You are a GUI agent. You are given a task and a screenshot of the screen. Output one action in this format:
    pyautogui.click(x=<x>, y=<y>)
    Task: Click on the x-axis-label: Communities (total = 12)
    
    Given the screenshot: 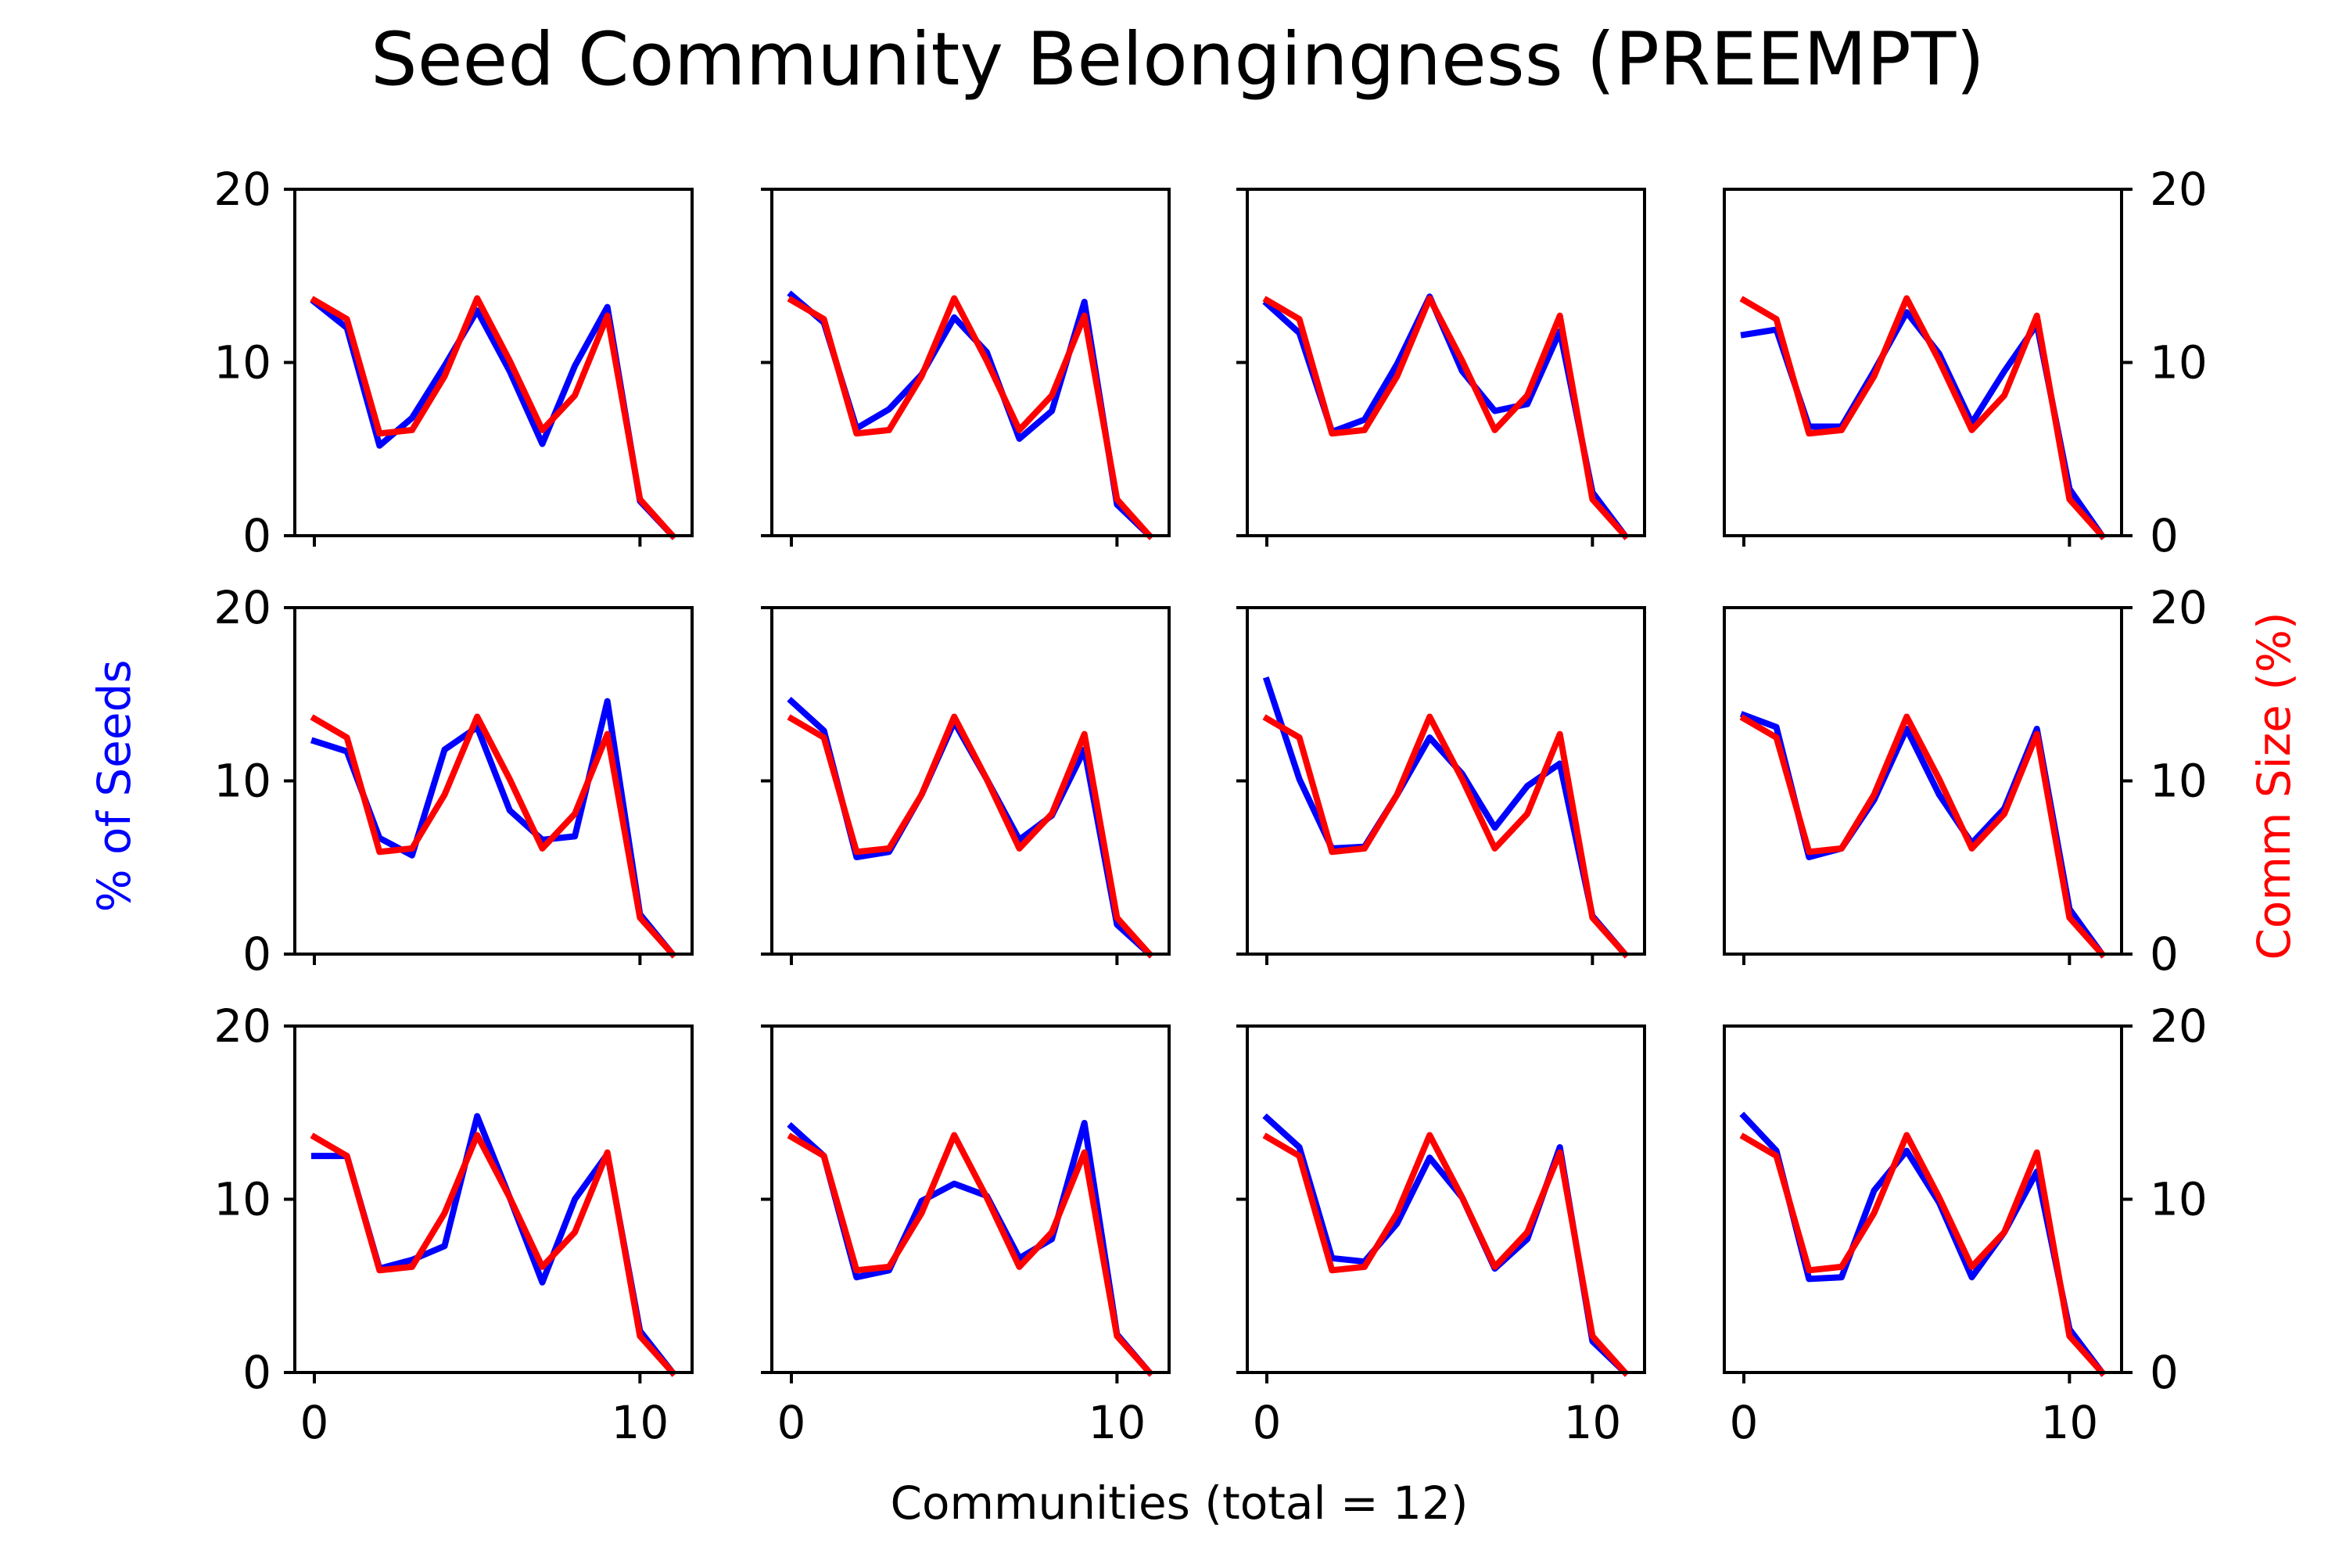 What is the action you would take?
    pyautogui.click(x=1180, y=1503)
    